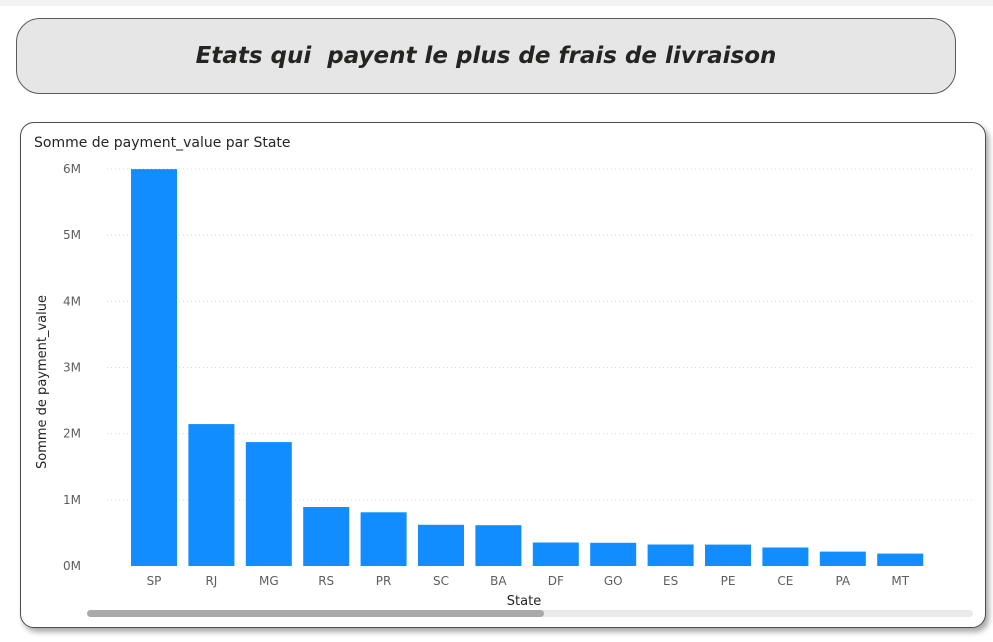 This screenshot has width=993, height=642. I want to click on y-tick-label: 5M, so click(72, 235).